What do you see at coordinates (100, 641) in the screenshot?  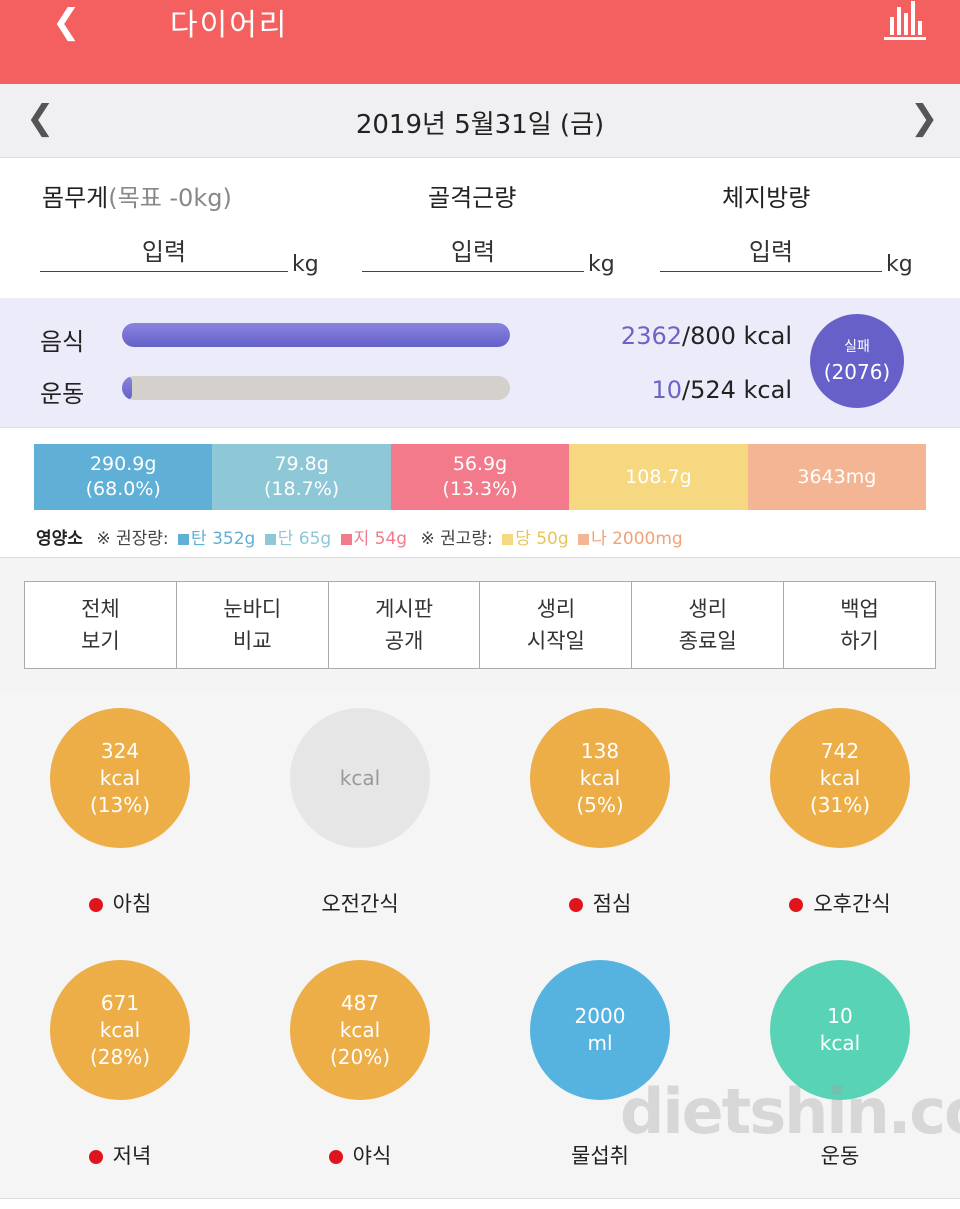 I see `menu-label-line2: 보기` at bounding box center [100, 641].